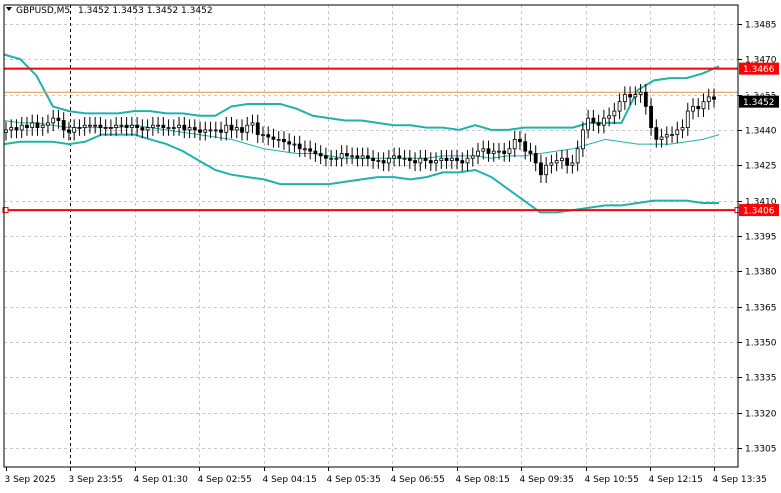 Image resolution: width=781 pixels, height=493 pixels. I want to click on level-price-tag: 1.3406, so click(759, 210).